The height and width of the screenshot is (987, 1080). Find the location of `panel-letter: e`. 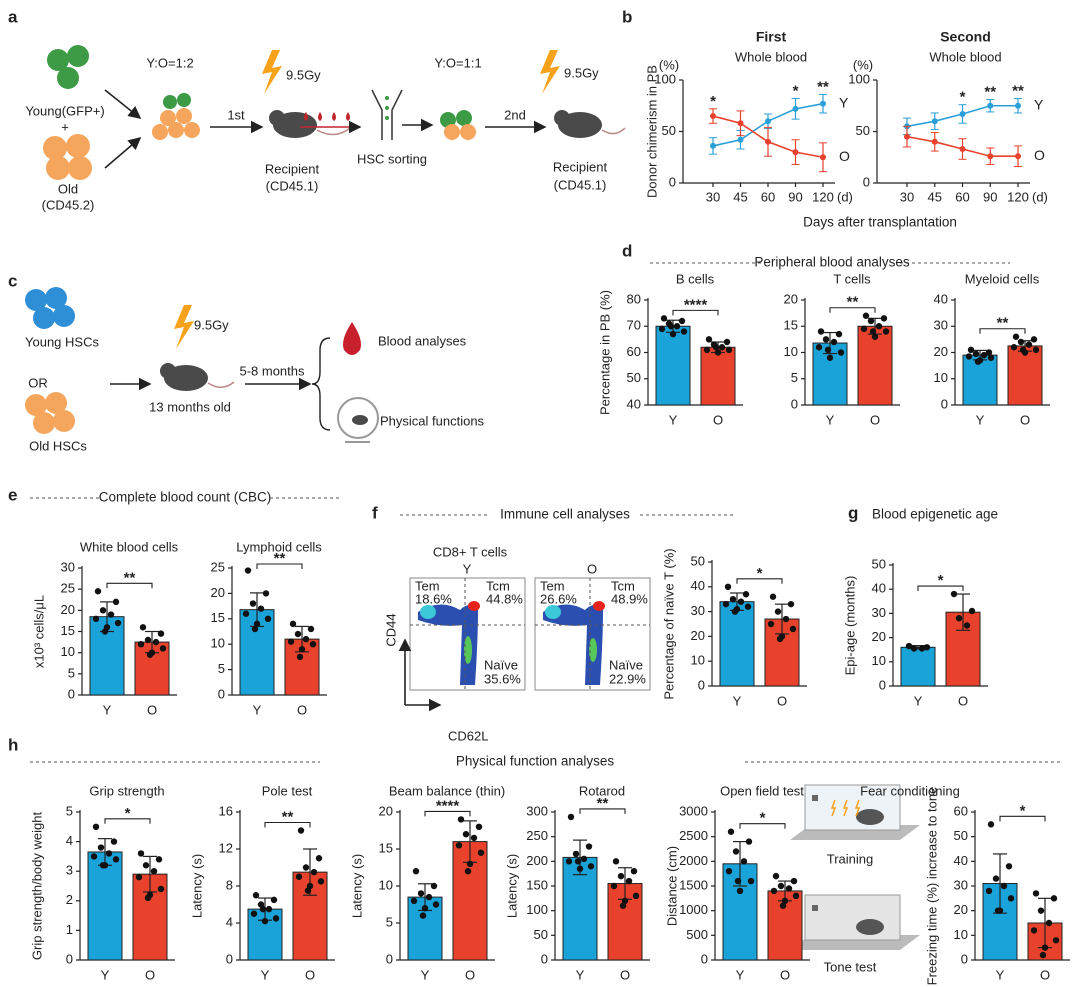

panel-letter: e is located at coordinates (12, 494).